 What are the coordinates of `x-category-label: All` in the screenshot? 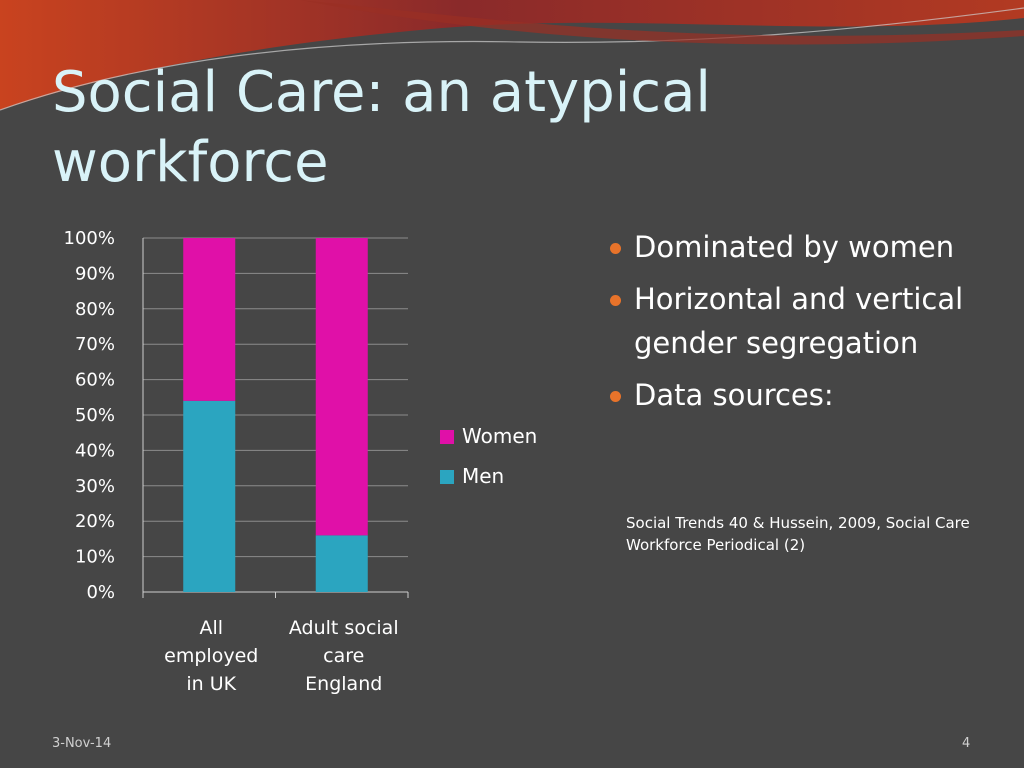 It's located at (211, 628).